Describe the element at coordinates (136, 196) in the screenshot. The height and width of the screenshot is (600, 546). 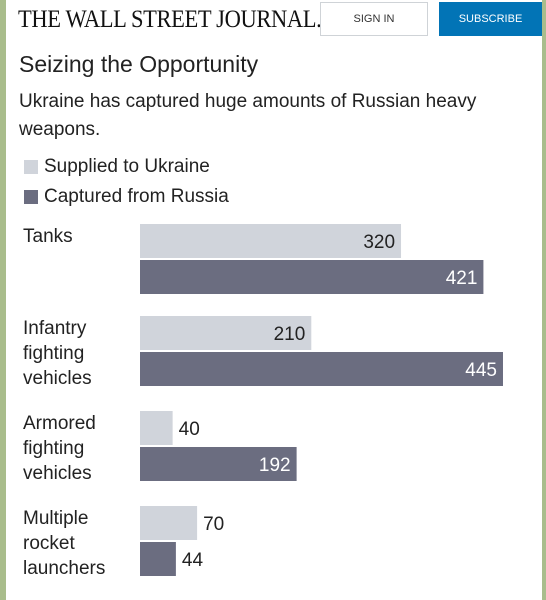
I see `legend-label-captured: Captured from Russia` at that location.